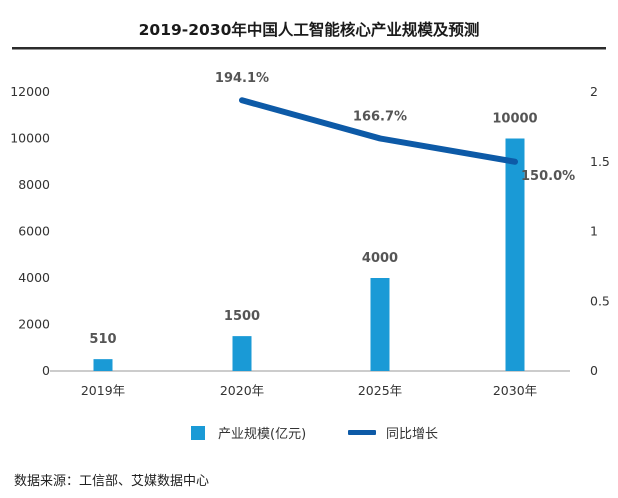  I want to click on bar-value-label: 10000, so click(514, 119).